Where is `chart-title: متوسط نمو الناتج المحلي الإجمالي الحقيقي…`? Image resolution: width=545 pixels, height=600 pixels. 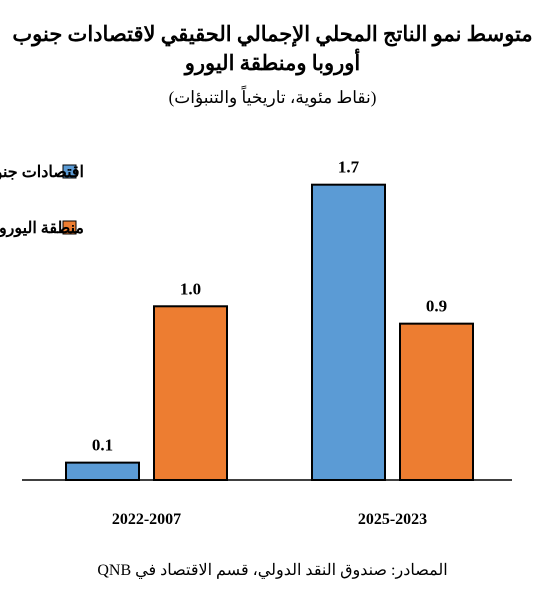
chart-title: متوسط نمو الناتج المحلي الإجمالي الحقيقي… is located at coordinates (272, 48).